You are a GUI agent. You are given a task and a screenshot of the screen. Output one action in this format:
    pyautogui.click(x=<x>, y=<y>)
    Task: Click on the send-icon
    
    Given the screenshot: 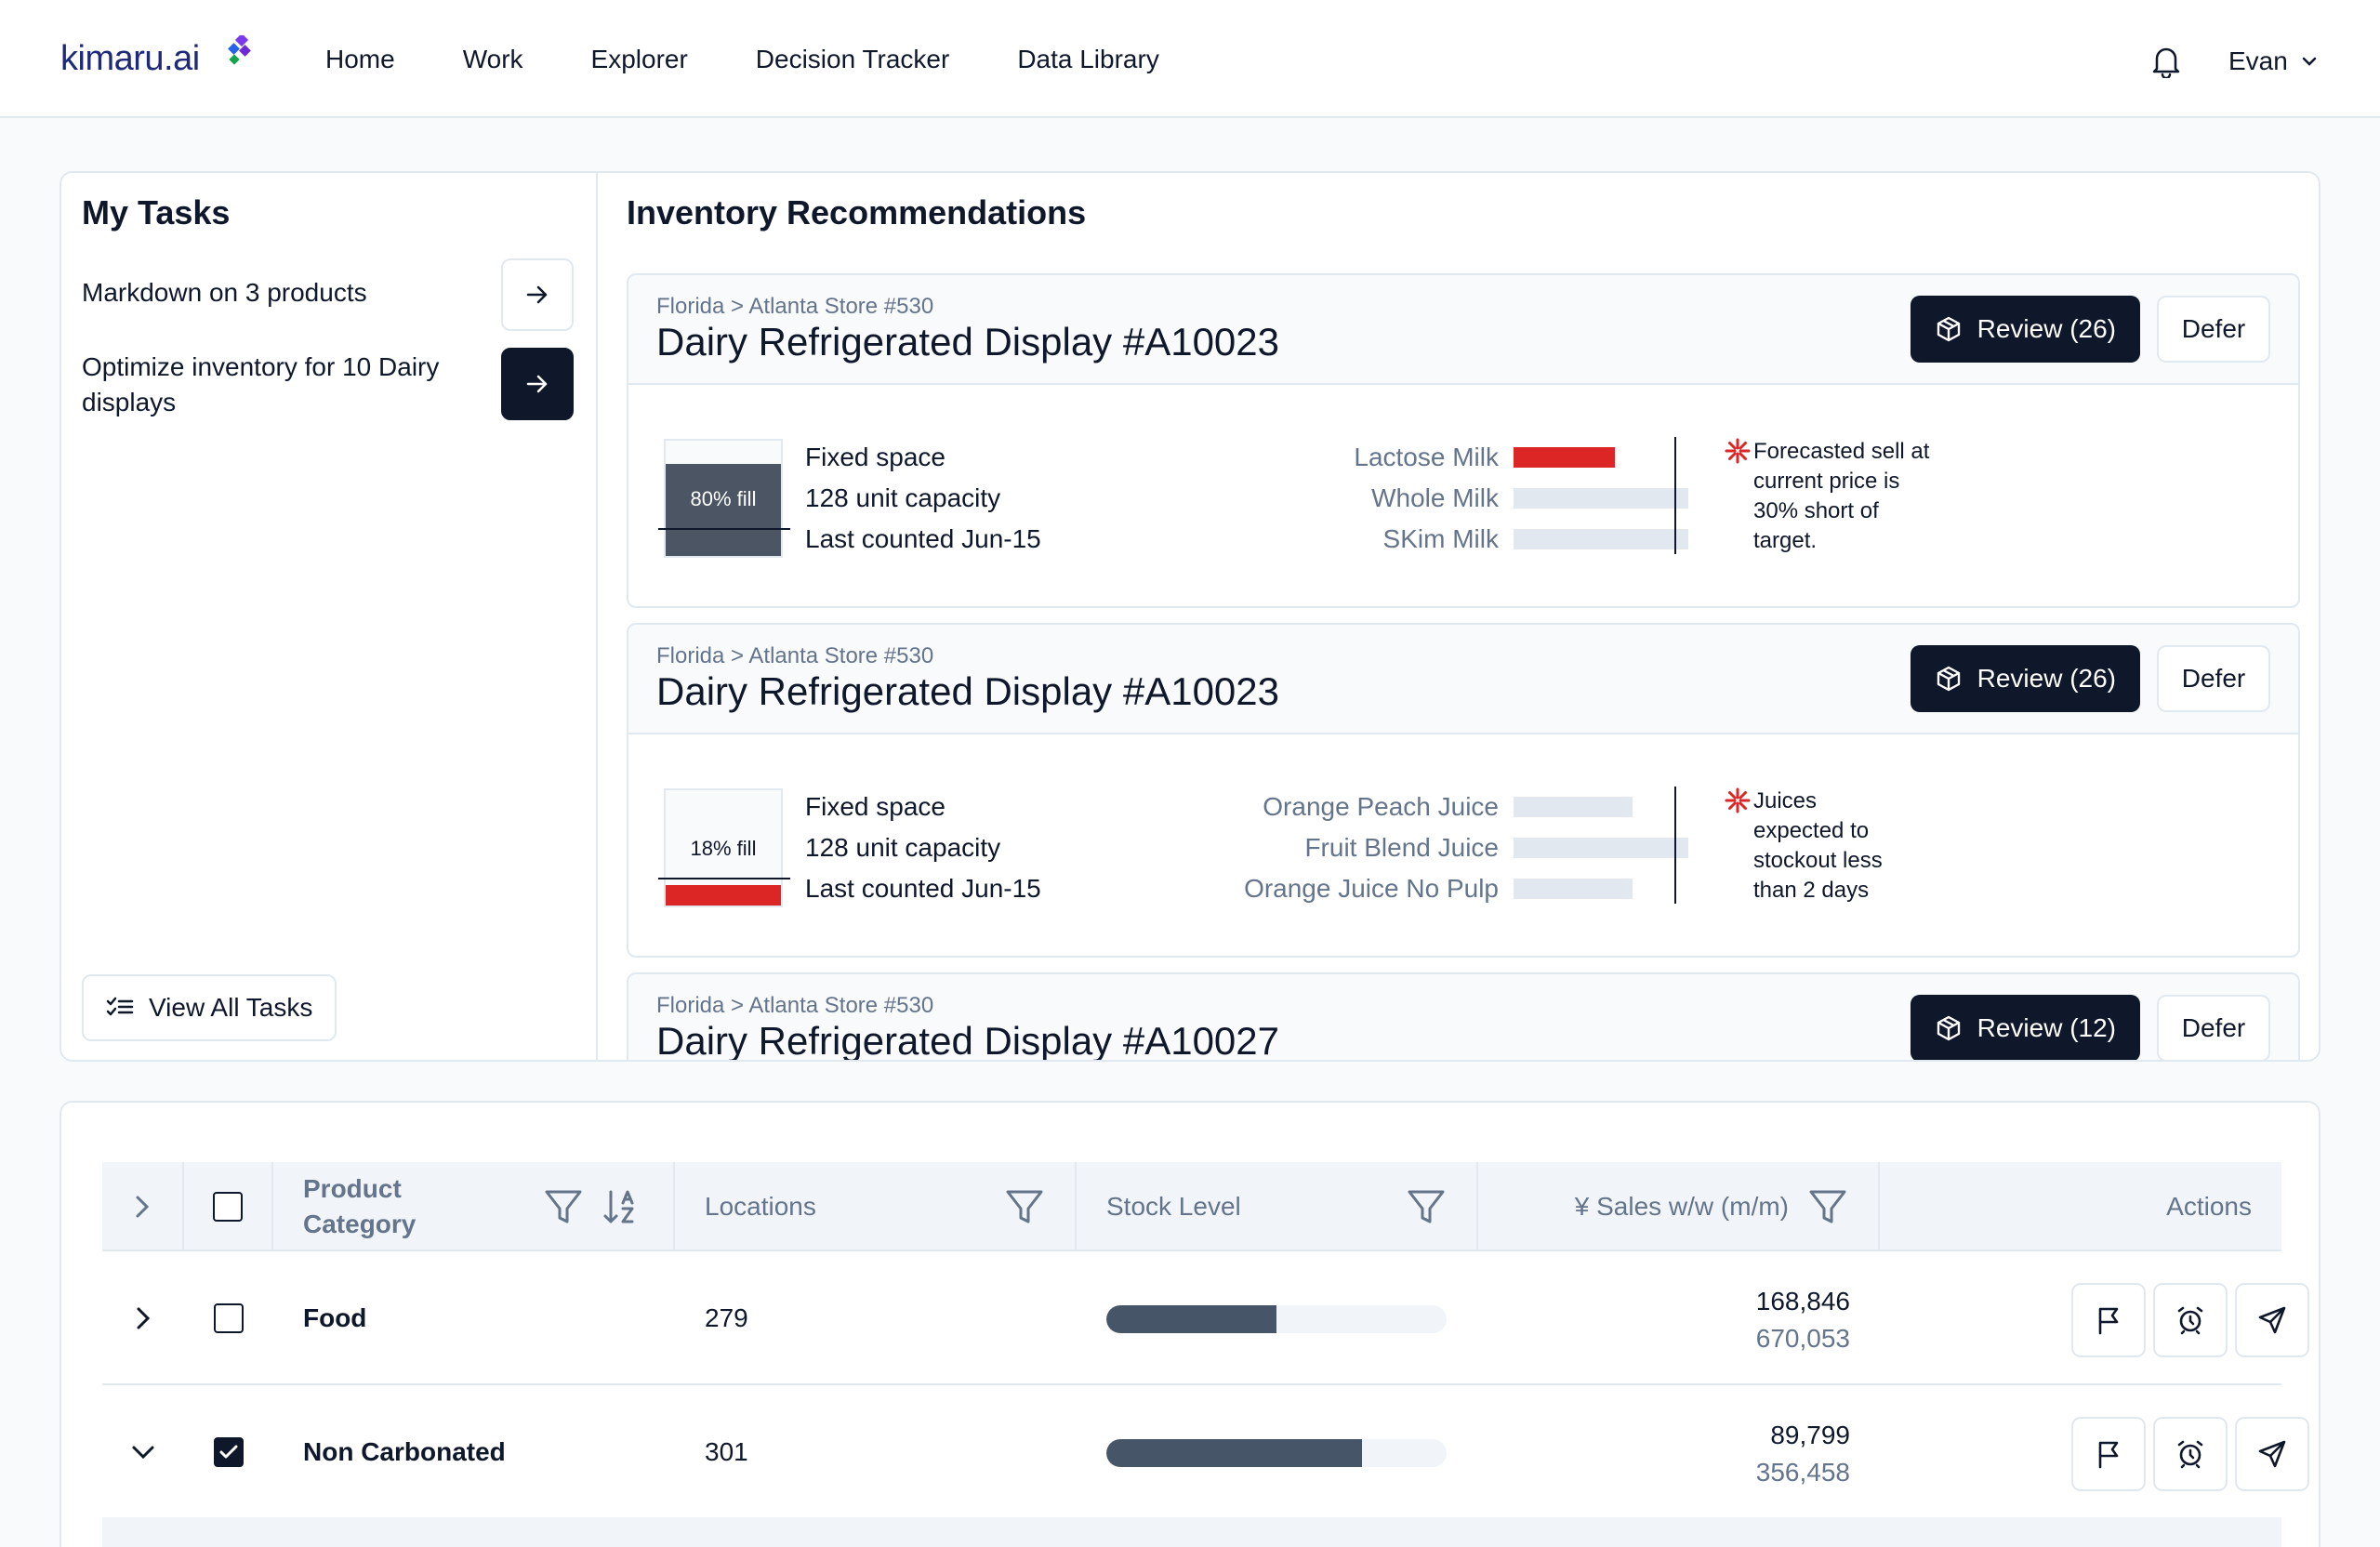 What is the action you would take?
    pyautogui.click(x=2272, y=1454)
    